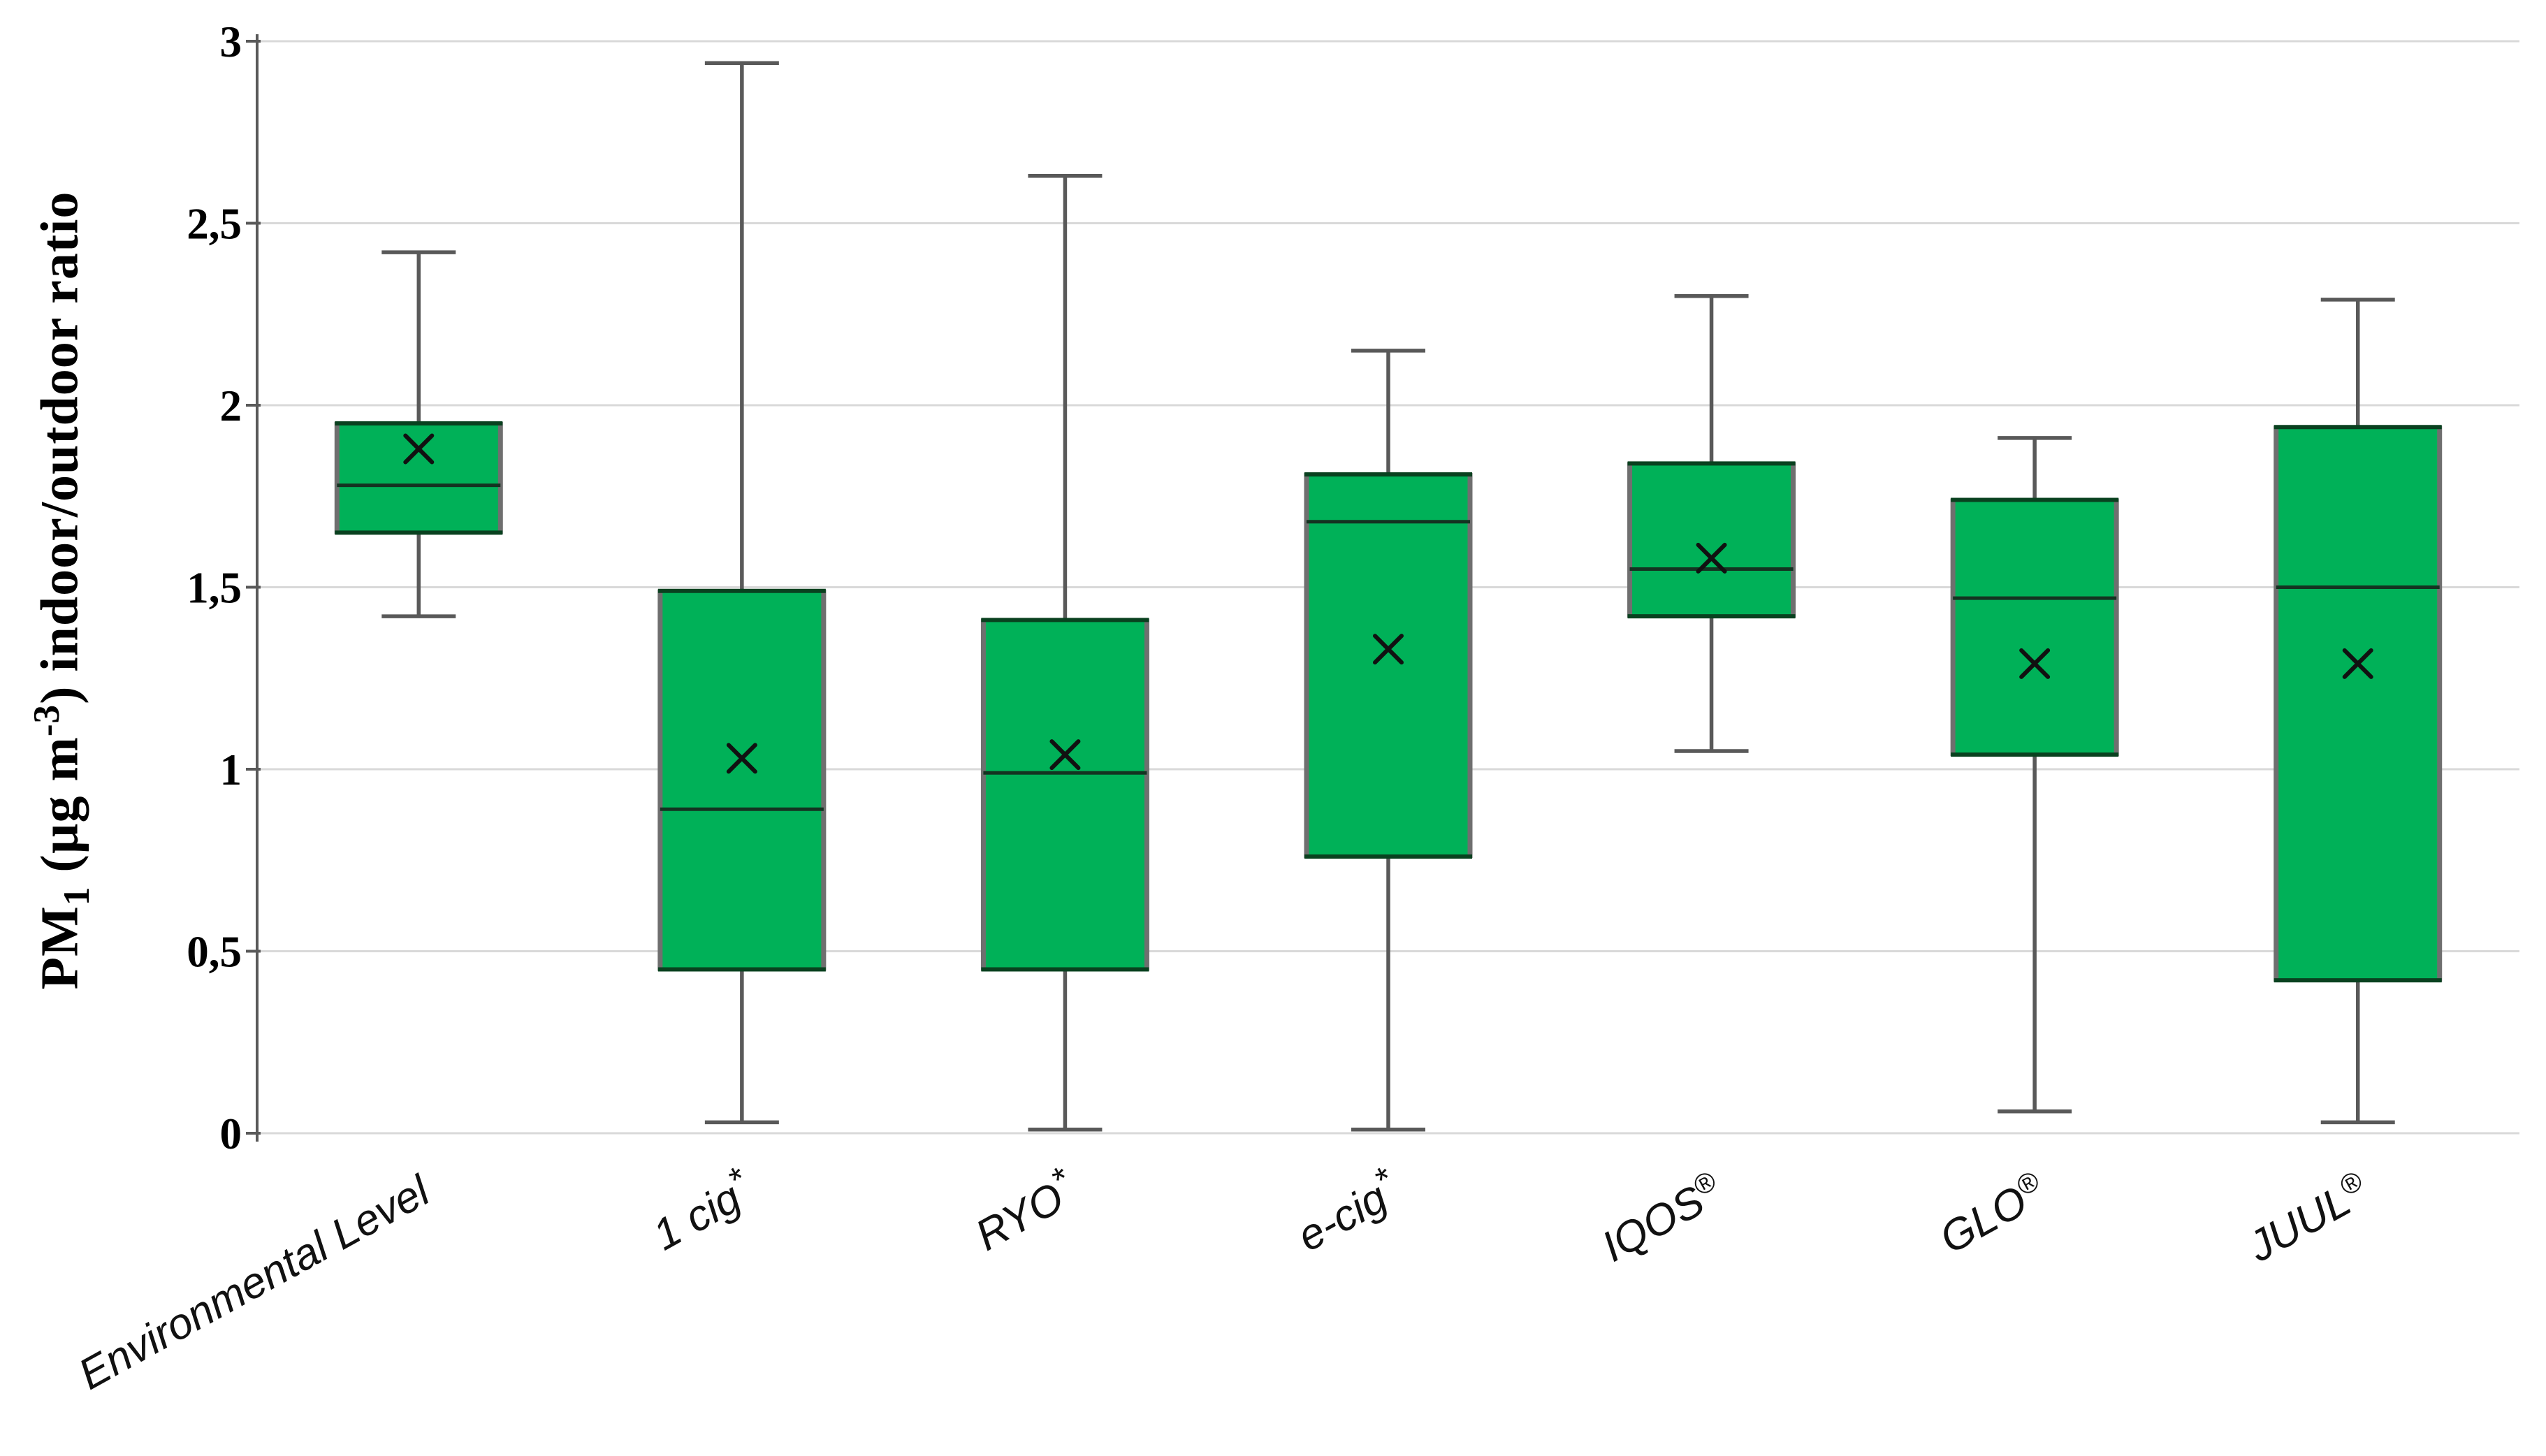 The image size is (2546, 1456). I want to click on y-axis: 0 0,5 1 1,5 2 2,5 3, so click(224, 587).